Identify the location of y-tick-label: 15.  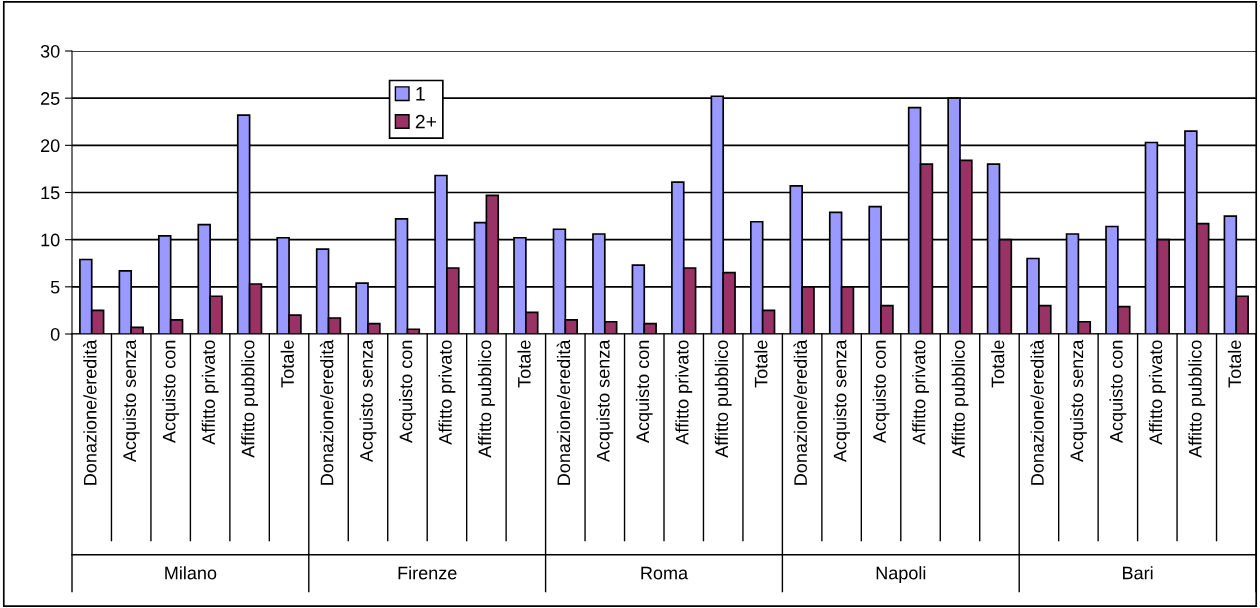
(50, 193).